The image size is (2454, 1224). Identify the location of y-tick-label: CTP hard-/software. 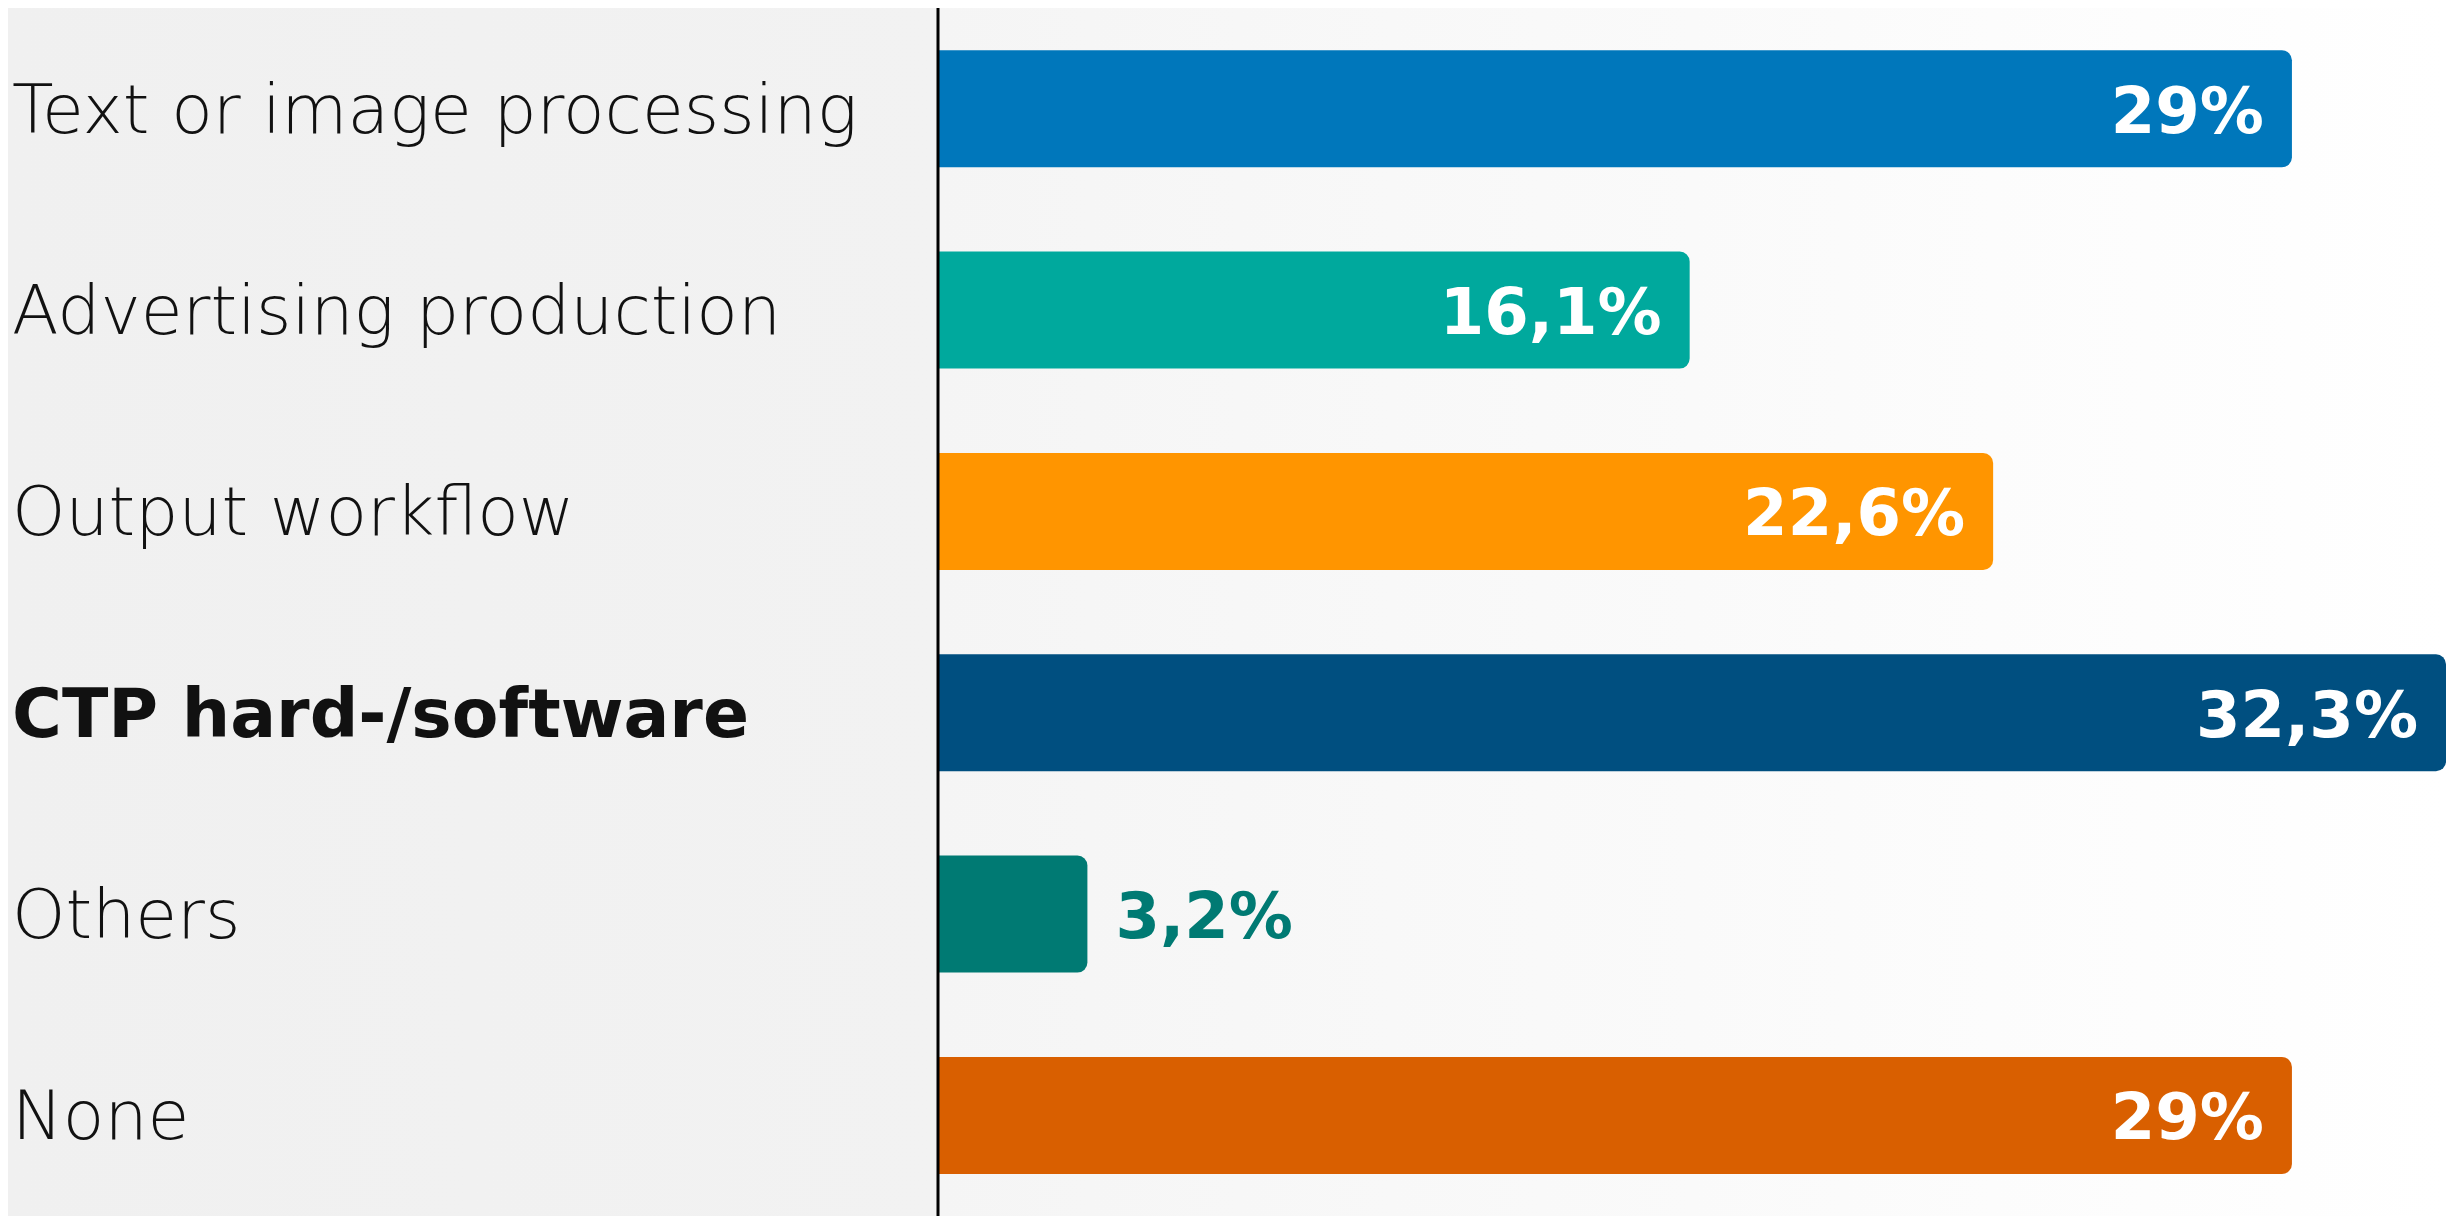
(381, 713).